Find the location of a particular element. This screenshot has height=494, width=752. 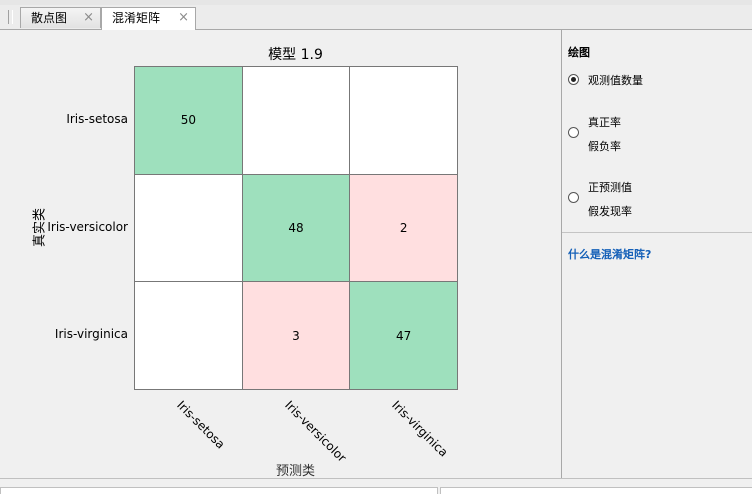

option-fnr-label: 假负率 is located at coordinates (604, 146).